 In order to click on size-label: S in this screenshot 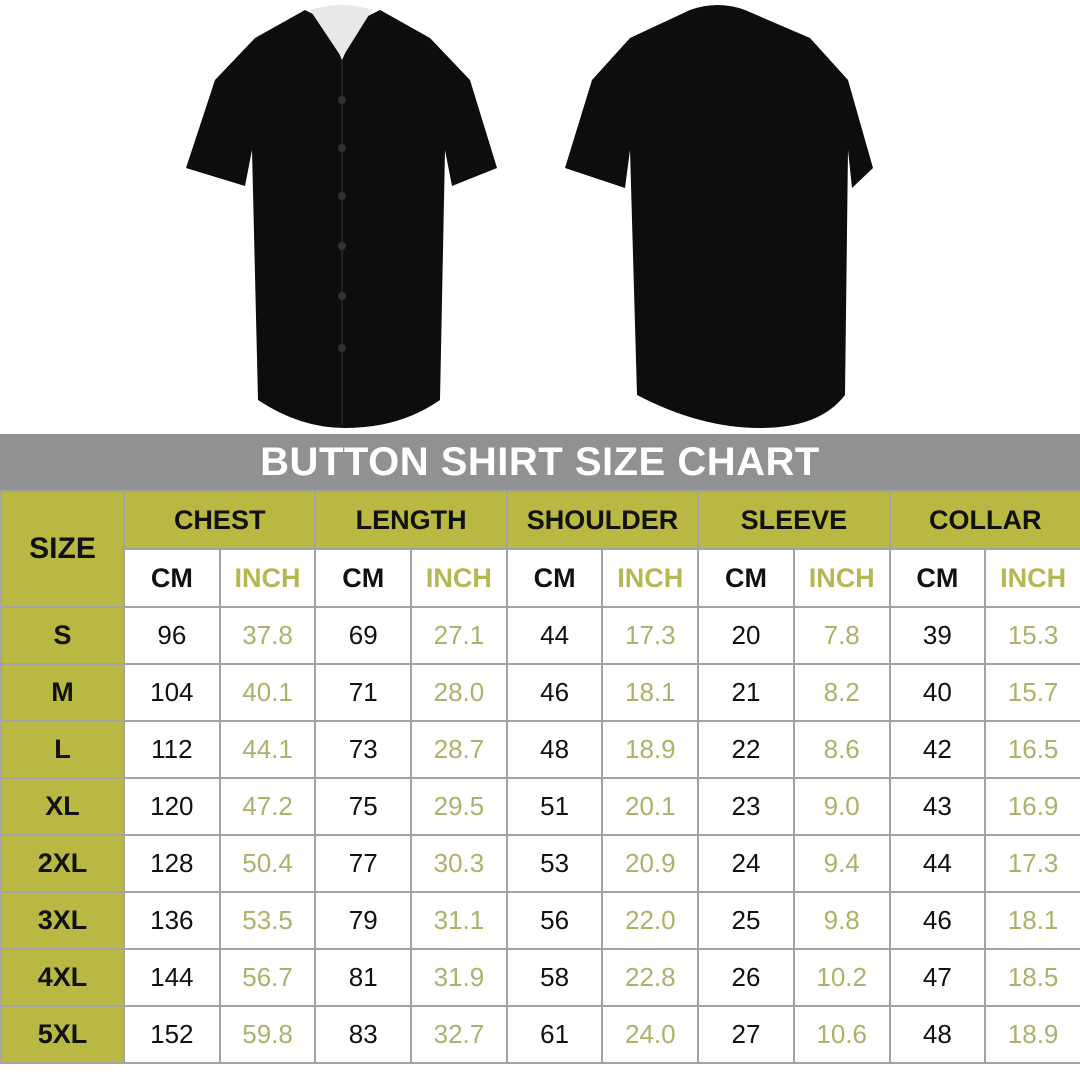, I will do `click(62, 635)`.